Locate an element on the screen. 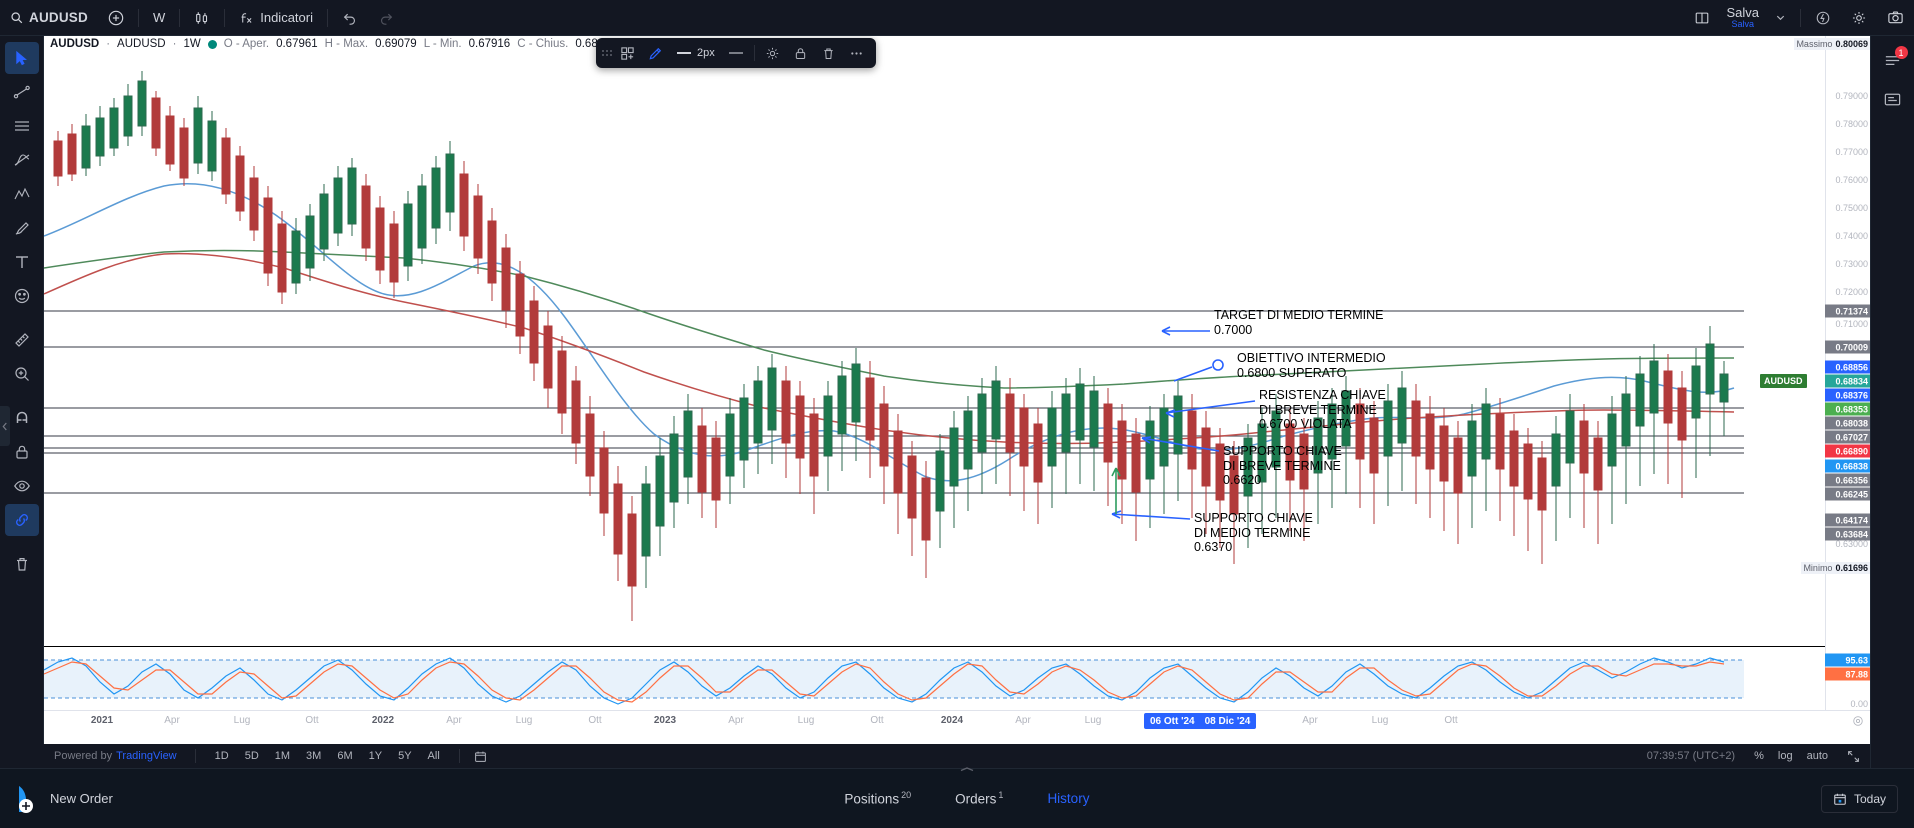 The image size is (1914, 828). hide-drawings-tool is located at coordinates (22, 486).